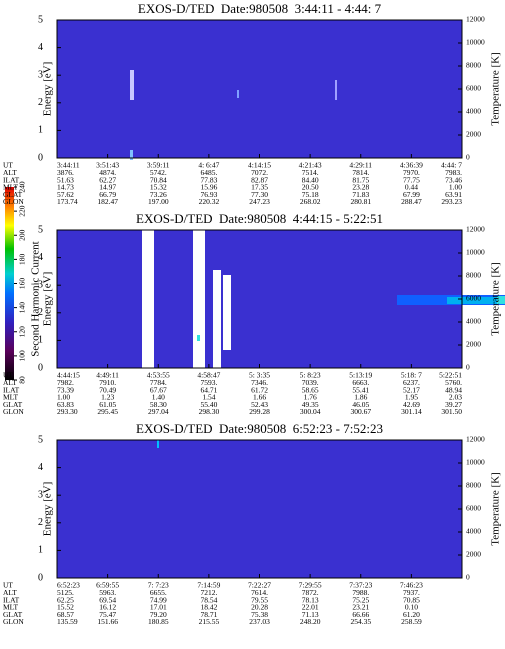 This screenshot has height=649, width=505. Describe the element at coordinates (411, 172) in the screenshot. I see `table-cell: 7970.` at that location.